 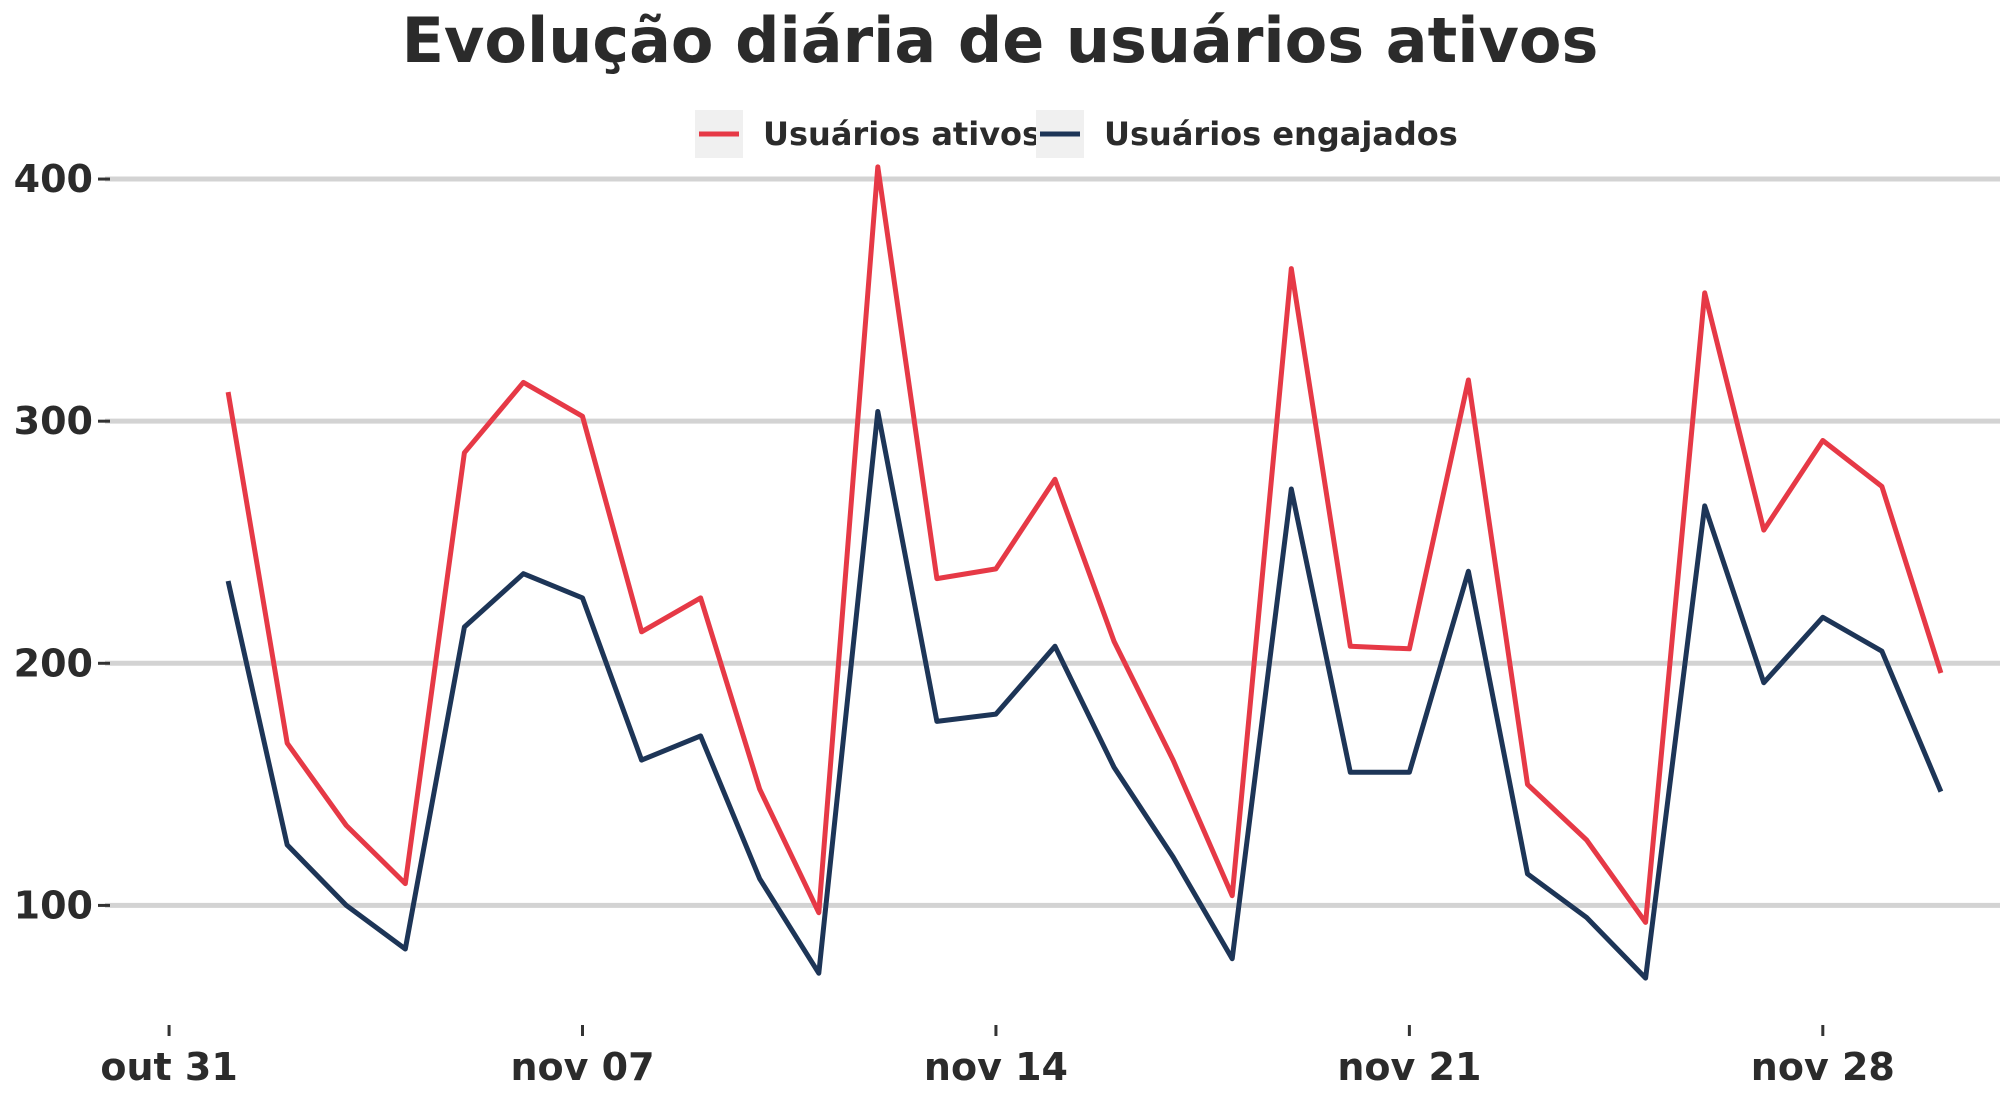 I want to click on y-tick-label: 100, so click(x=53, y=905).